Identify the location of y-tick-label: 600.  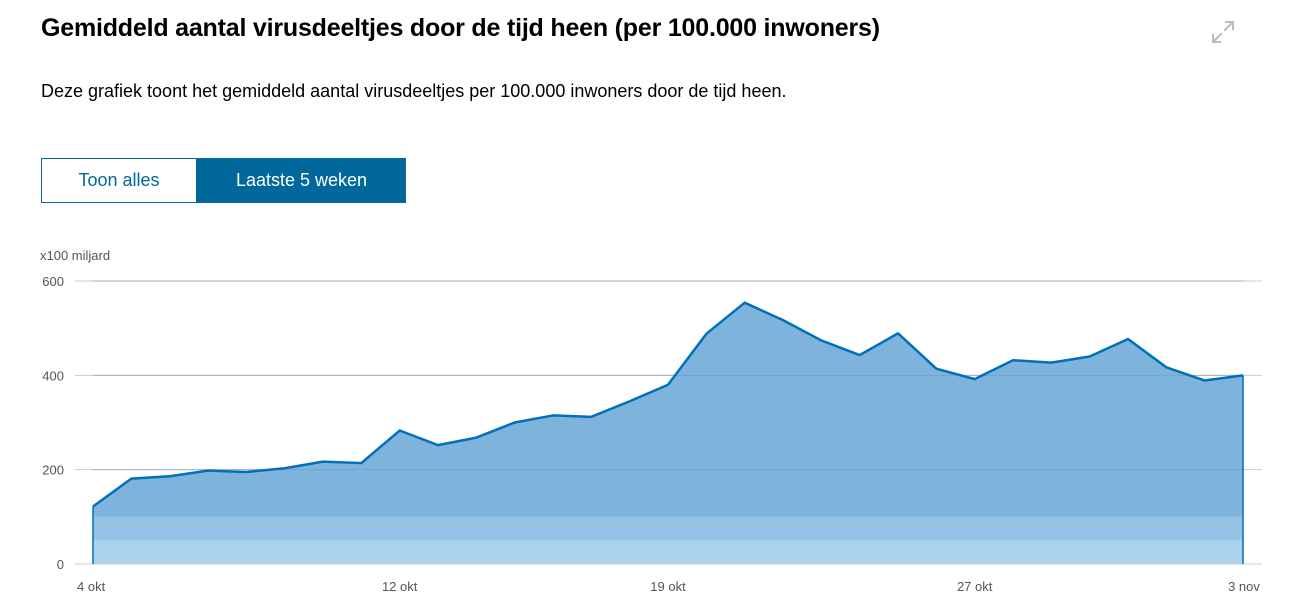
(53, 281).